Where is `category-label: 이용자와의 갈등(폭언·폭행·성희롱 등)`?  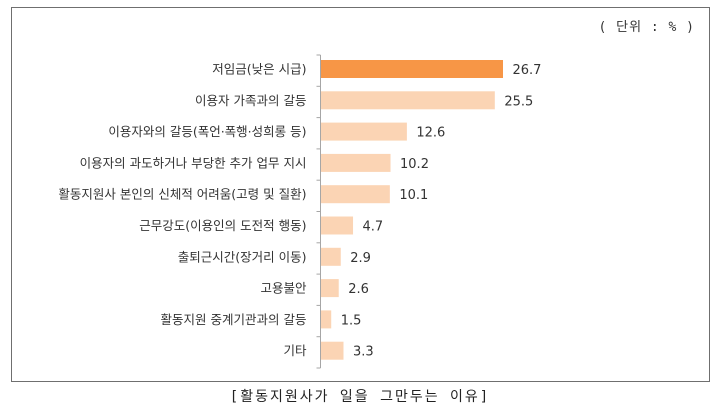 category-label: 이용자와의 갈등(폭언·폭행·성희롱 등) is located at coordinates (207, 131).